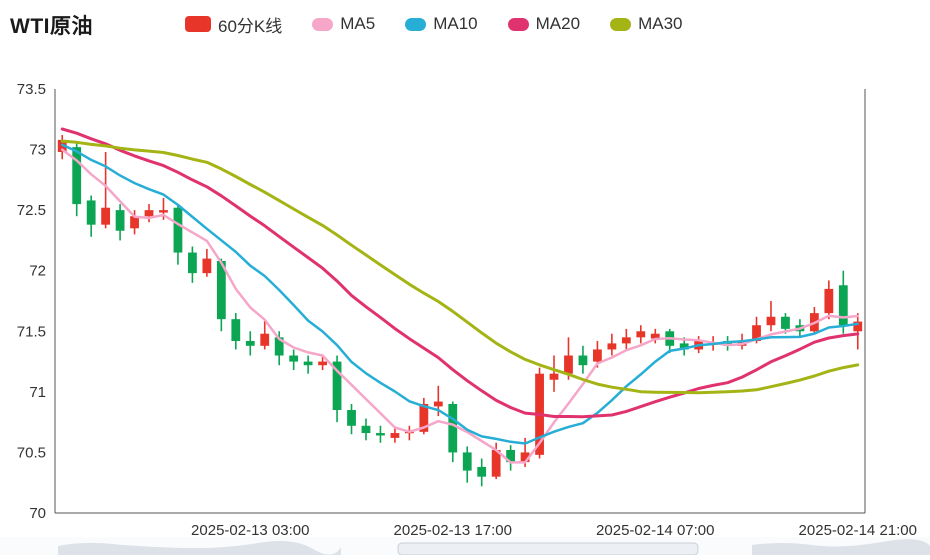 The image size is (930, 560). Describe the element at coordinates (518, 24) in the screenshot. I see `legend-marker-ma20` at that location.